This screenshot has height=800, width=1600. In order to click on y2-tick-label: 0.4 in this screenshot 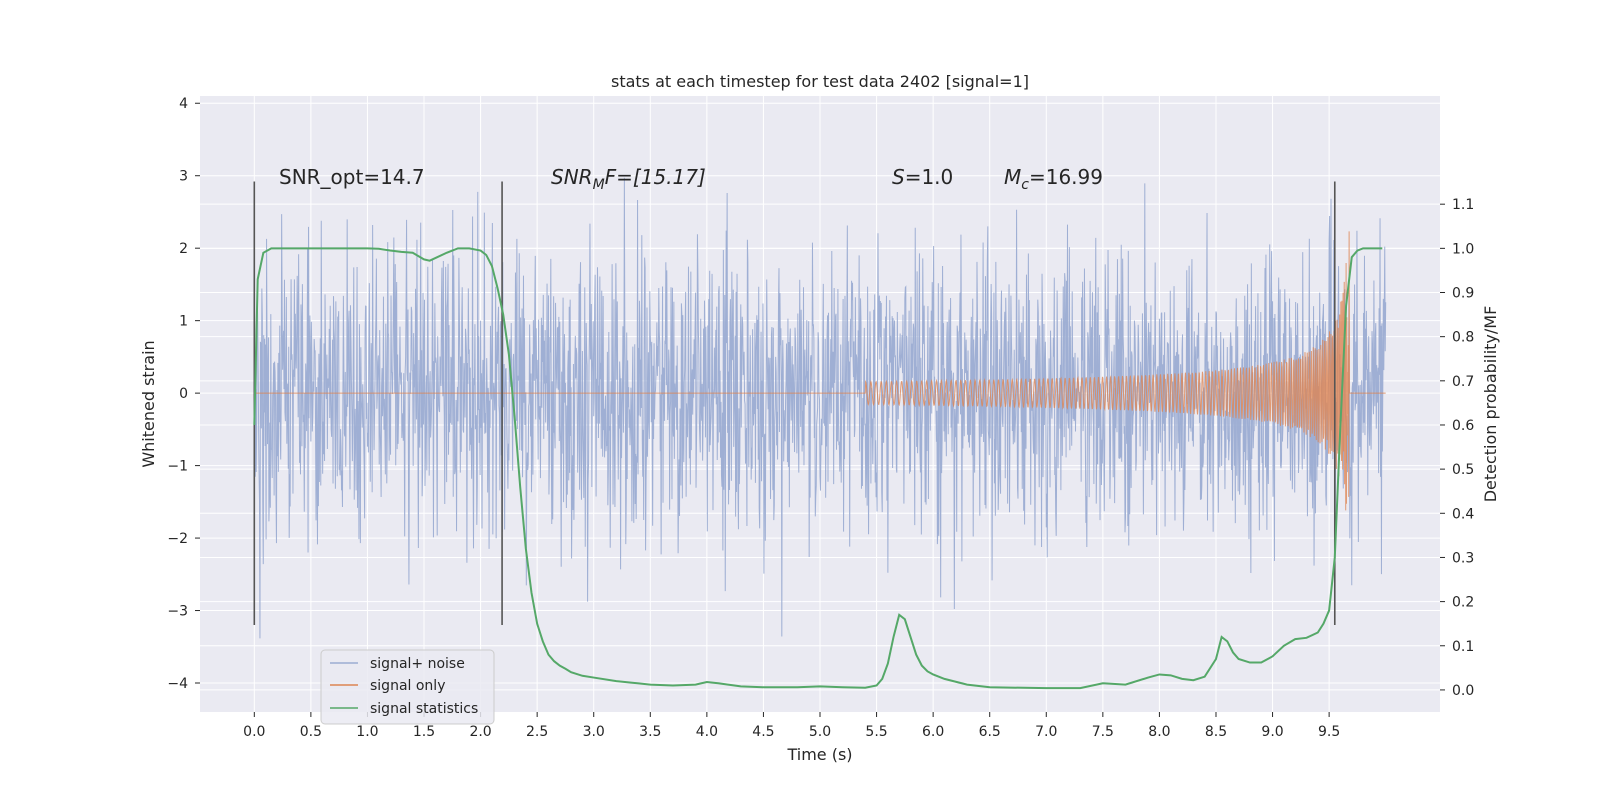, I will do `click(1463, 514)`.